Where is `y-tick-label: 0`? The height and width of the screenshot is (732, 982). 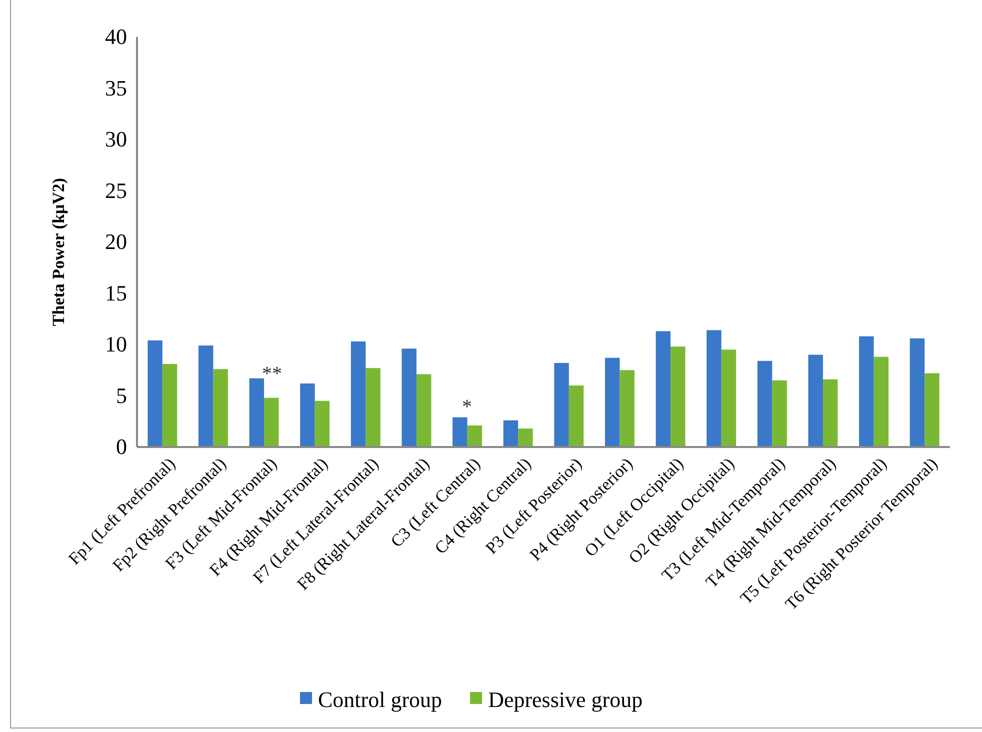 y-tick-label: 0 is located at coordinates (121, 447).